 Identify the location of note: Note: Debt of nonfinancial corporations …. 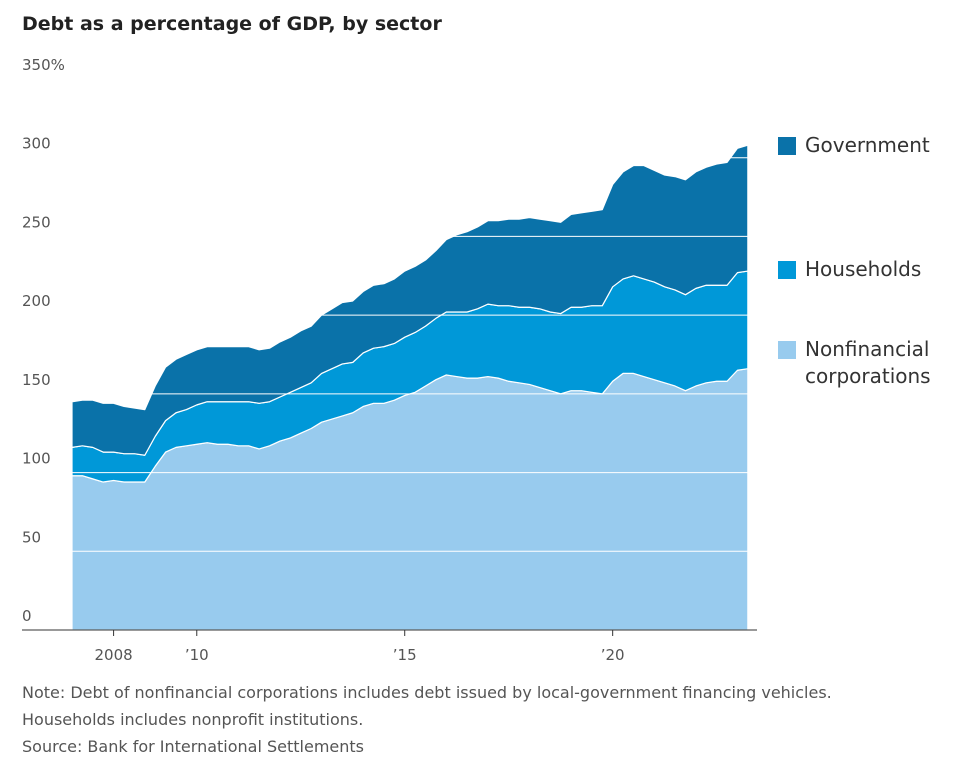
(427, 692).